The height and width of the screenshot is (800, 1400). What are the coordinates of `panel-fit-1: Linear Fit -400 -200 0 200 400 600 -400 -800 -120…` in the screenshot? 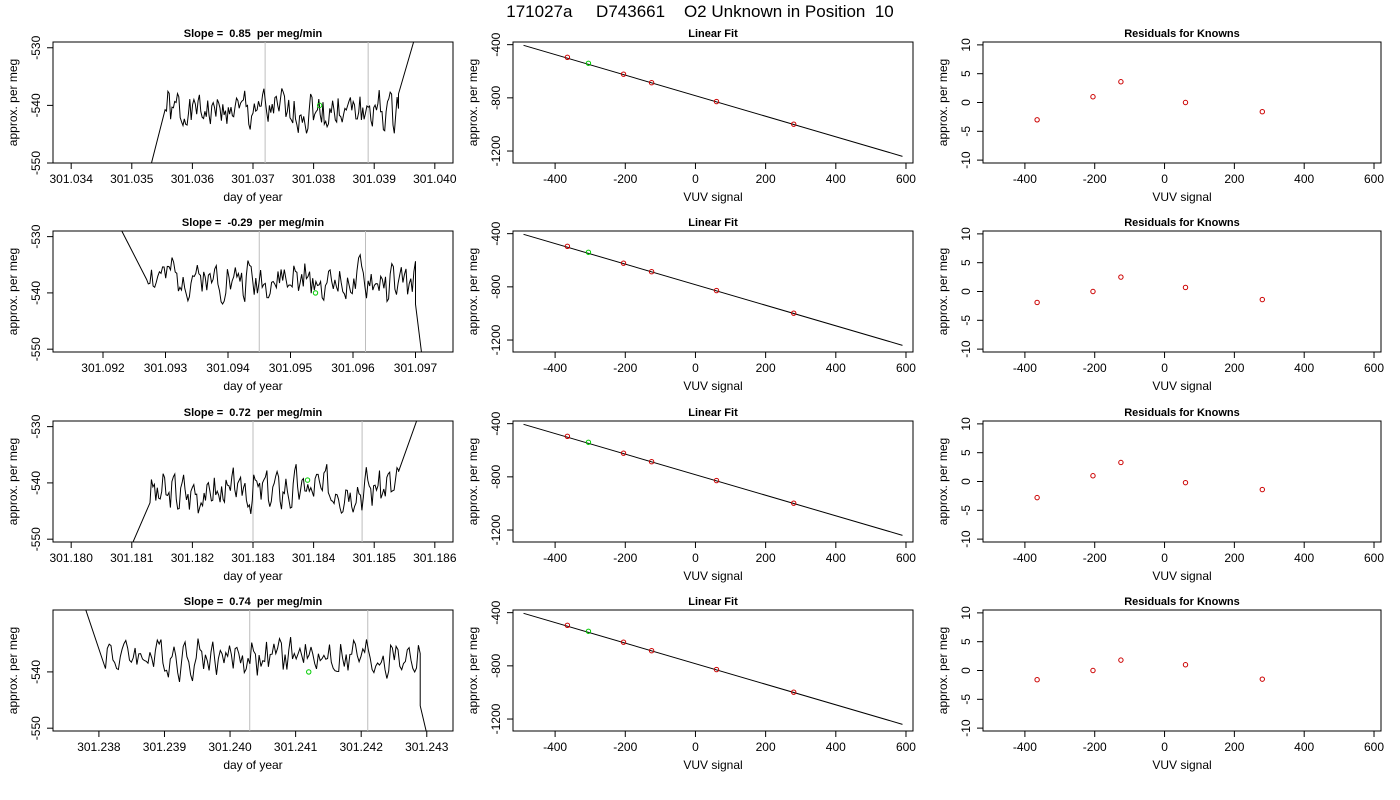 It's located at (691, 116).